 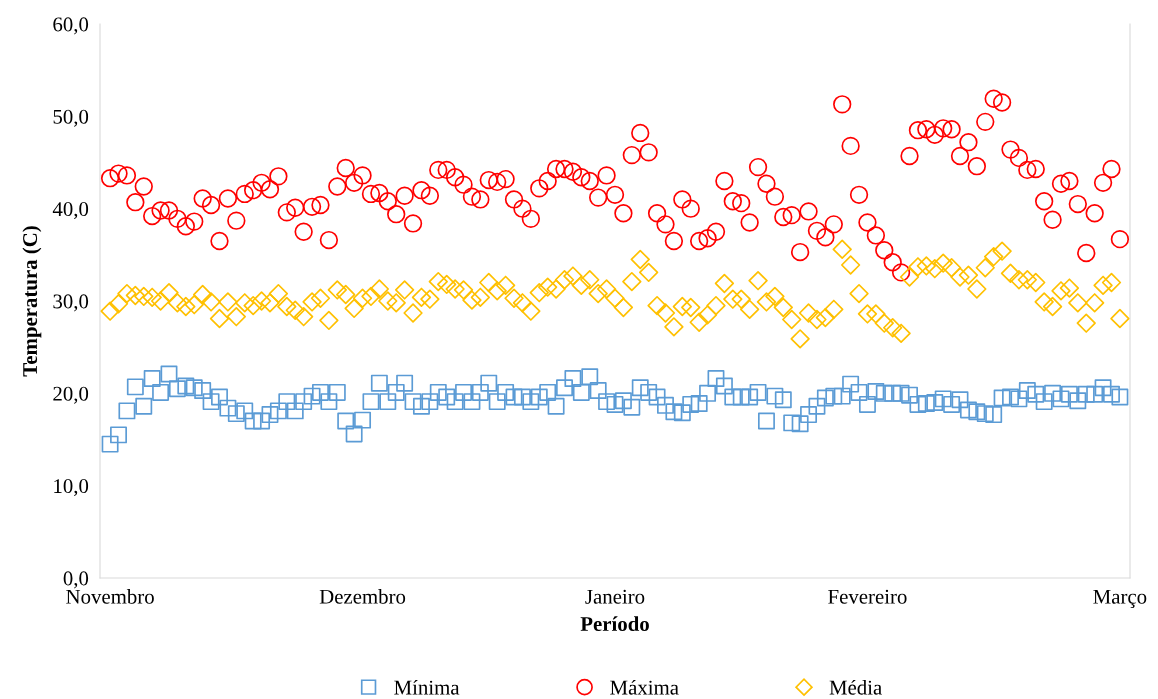 I want to click on x-axis-title: Período, so click(x=614, y=623).